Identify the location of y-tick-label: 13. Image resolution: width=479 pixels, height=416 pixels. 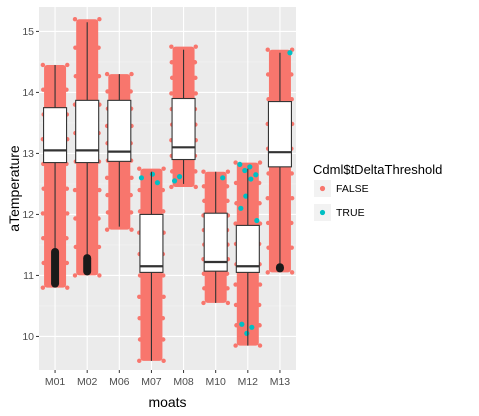
(28, 154).